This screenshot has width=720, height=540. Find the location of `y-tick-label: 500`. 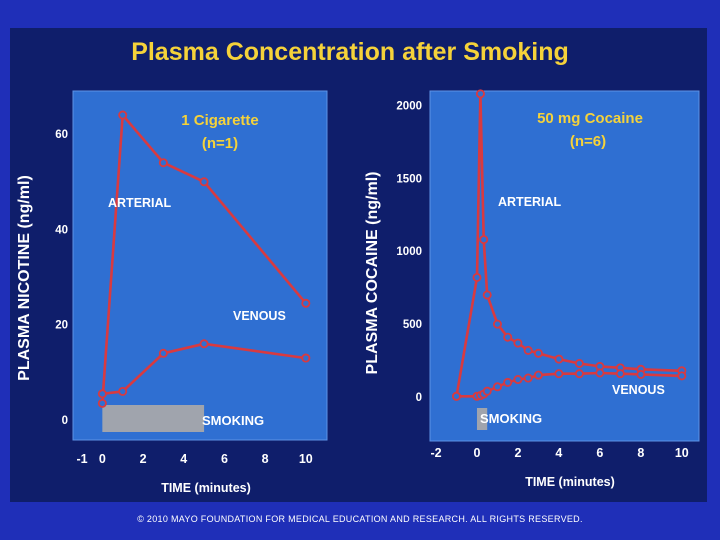

y-tick-label: 500 is located at coordinates (412, 325).